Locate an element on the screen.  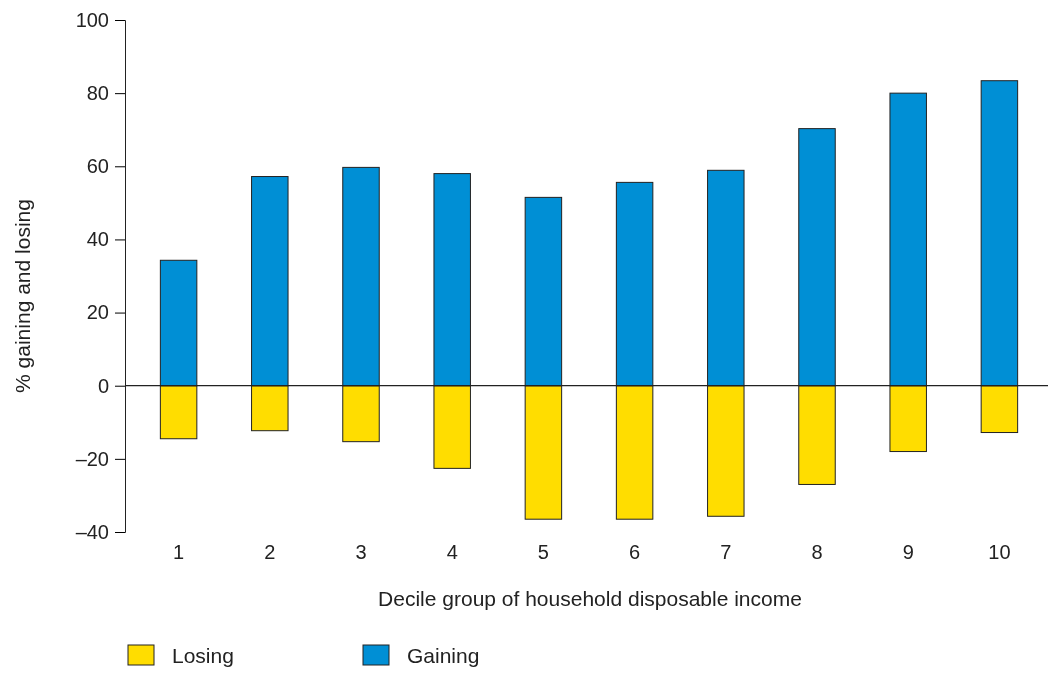
x-tick-label: 4 is located at coordinates (452, 552).